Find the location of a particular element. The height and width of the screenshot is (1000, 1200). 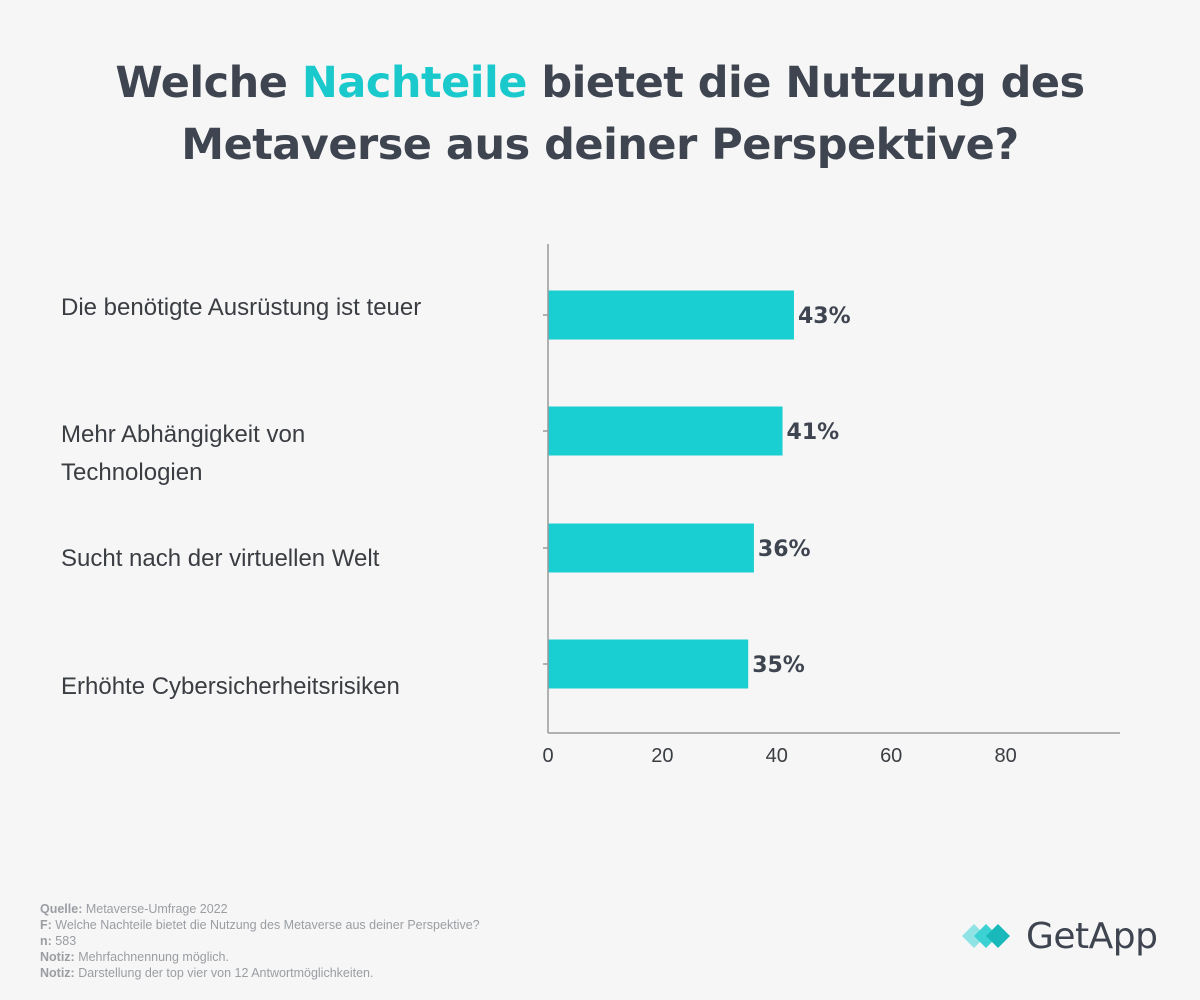

title-part1: Welche is located at coordinates (208, 83).